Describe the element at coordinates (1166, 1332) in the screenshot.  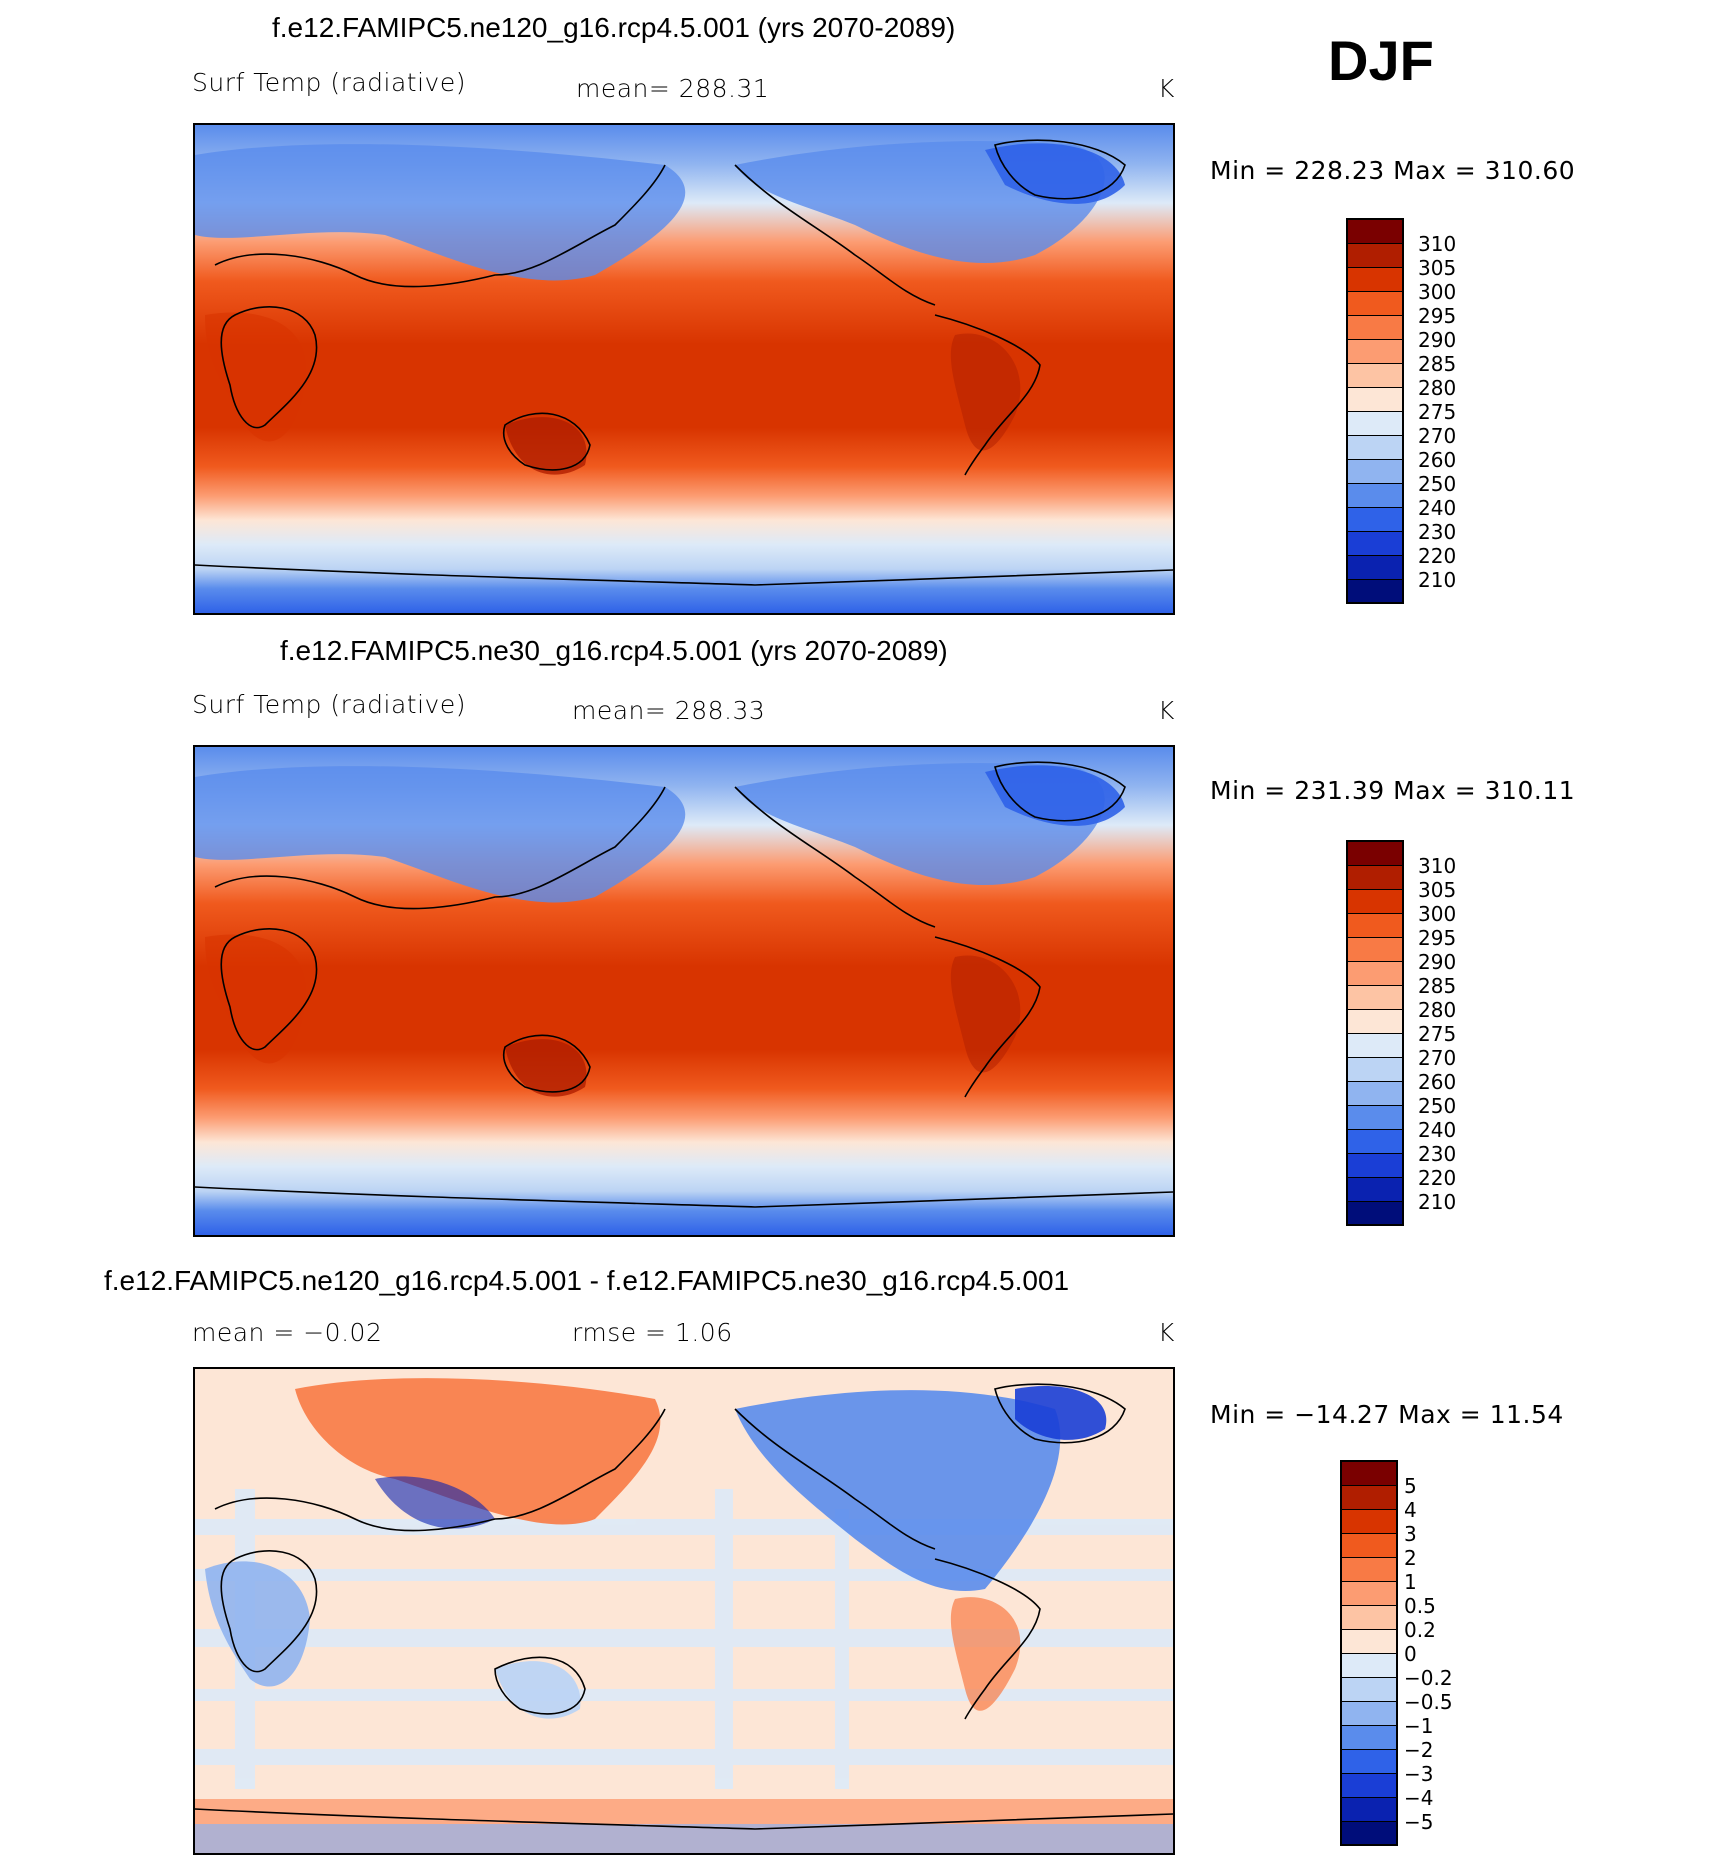
I see `panel3-units: K` at that location.